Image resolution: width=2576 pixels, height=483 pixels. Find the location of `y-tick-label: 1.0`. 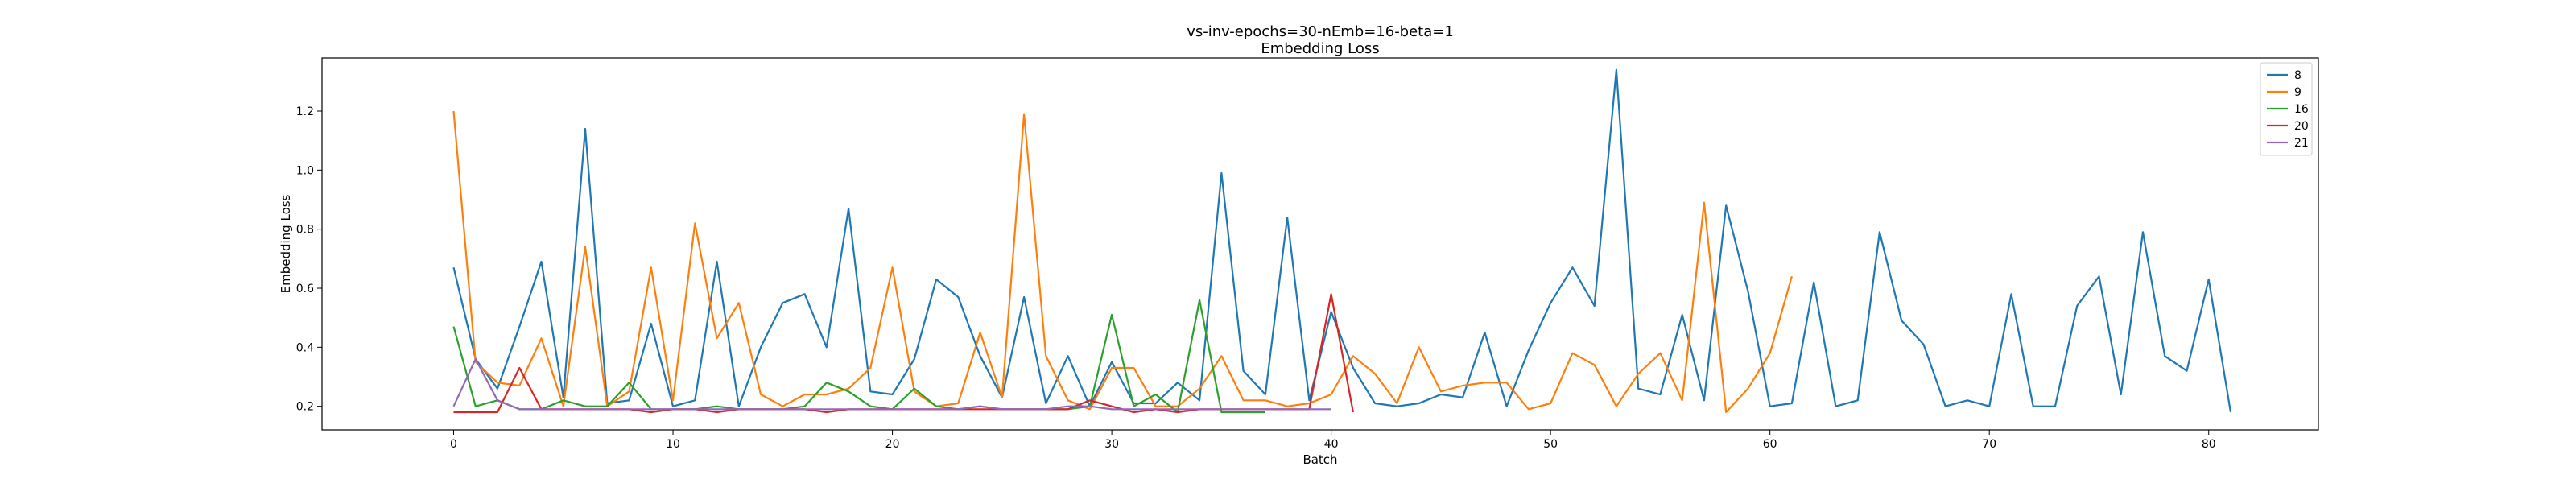

y-tick-label: 1.0 is located at coordinates (305, 170).